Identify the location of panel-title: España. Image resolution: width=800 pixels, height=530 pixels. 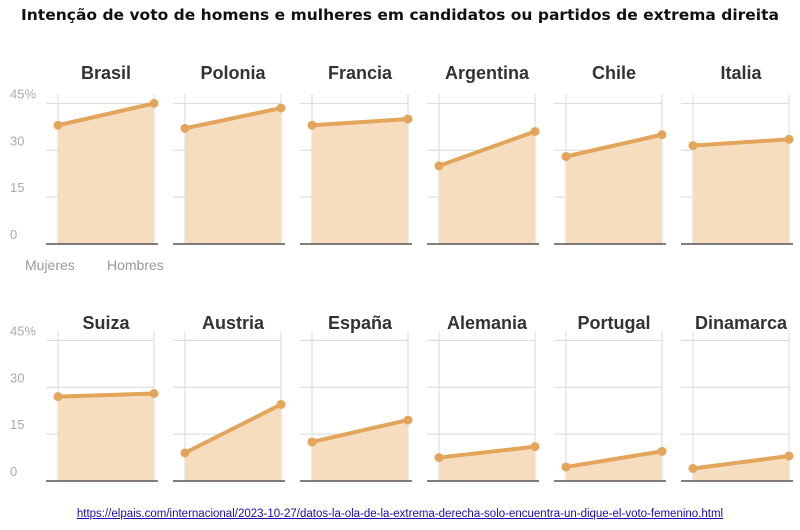
(360, 323).